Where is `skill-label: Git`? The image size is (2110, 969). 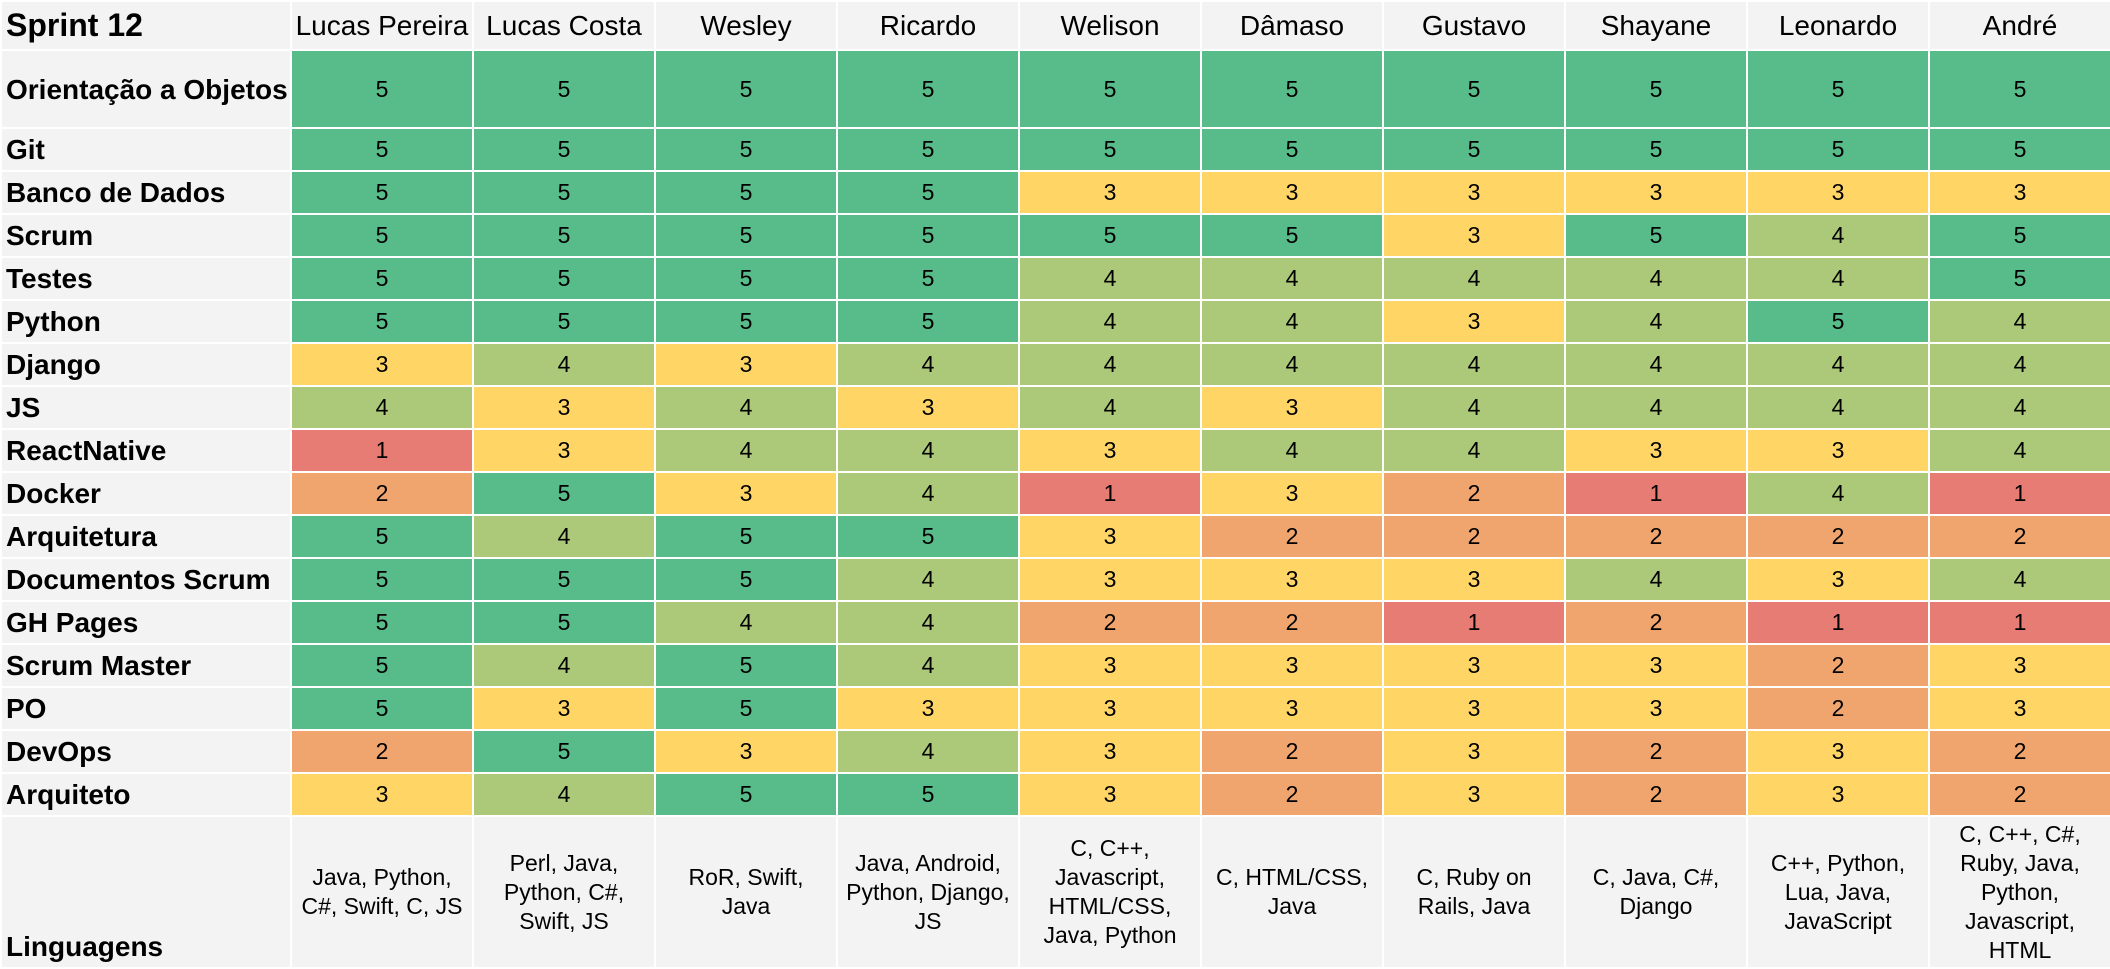 skill-label: Git is located at coordinates (146, 149).